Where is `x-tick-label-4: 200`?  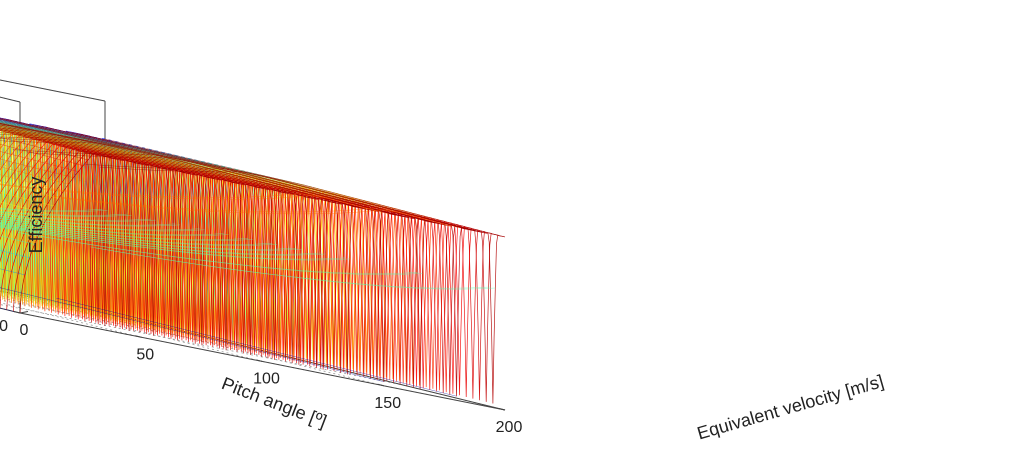
x-tick-label-4: 200 is located at coordinates (509, 427).